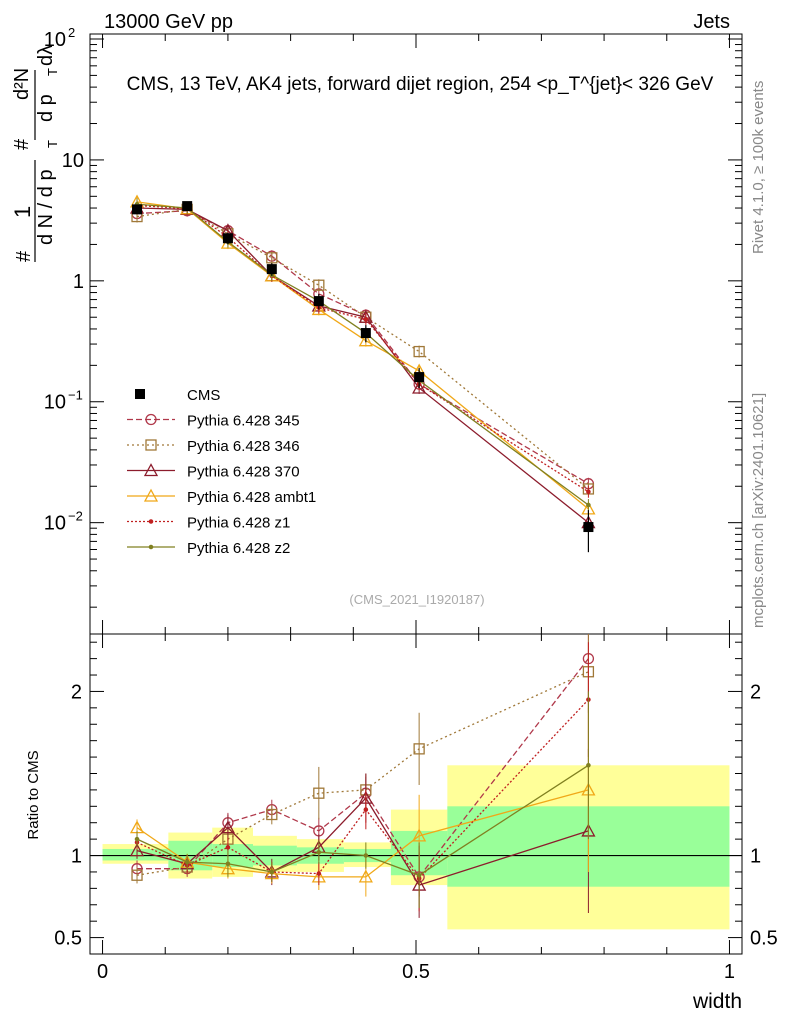 The image size is (786, 1024). What do you see at coordinates (46, 55) in the screenshot?
I see `ylabel-dlambda: dλ` at bounding box center [46, 55].